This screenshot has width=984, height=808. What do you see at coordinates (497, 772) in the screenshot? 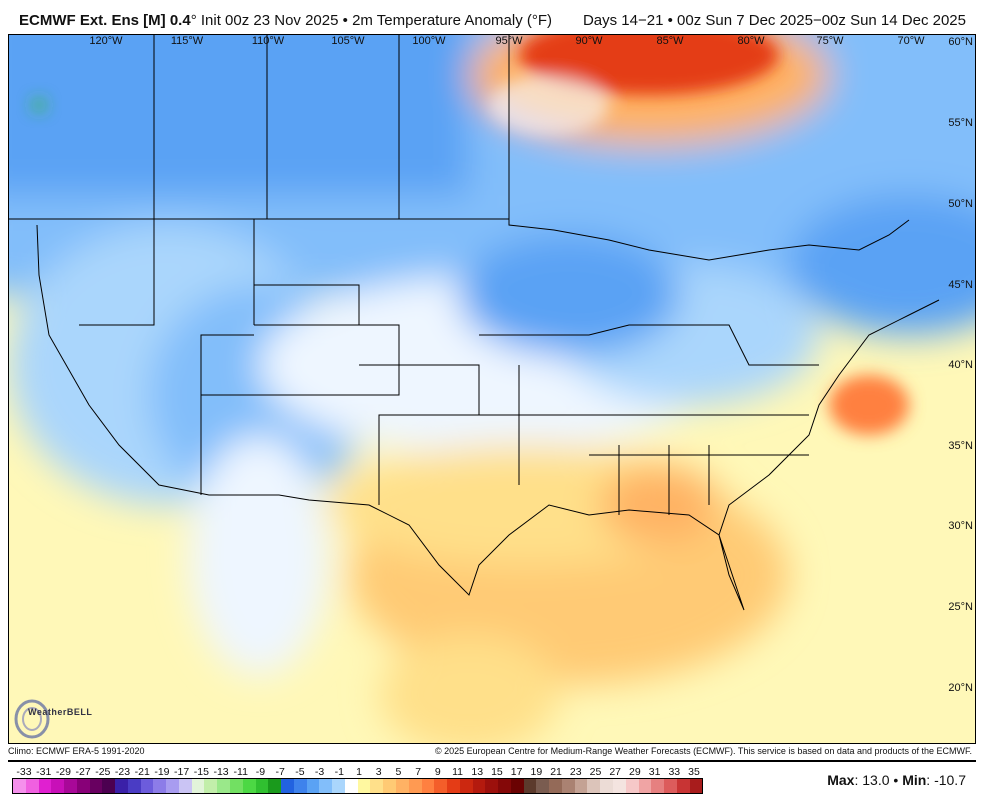
I see `colorbar-label: 15` at bounding box center [497, 772].